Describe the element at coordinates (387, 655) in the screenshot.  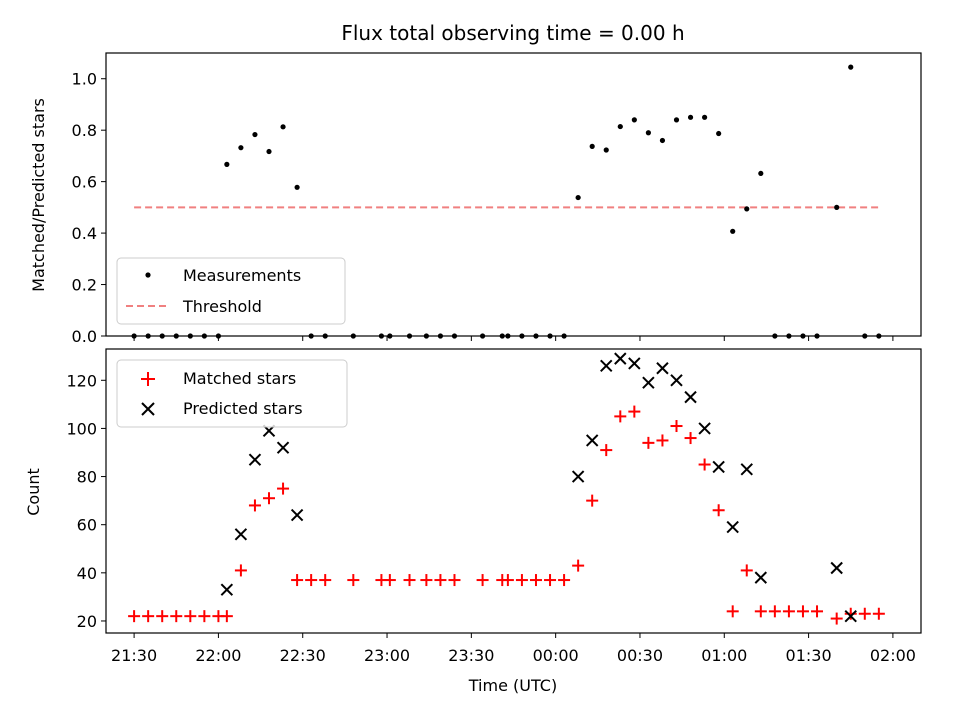
I see `x-tick-label: 23:00` at that location.